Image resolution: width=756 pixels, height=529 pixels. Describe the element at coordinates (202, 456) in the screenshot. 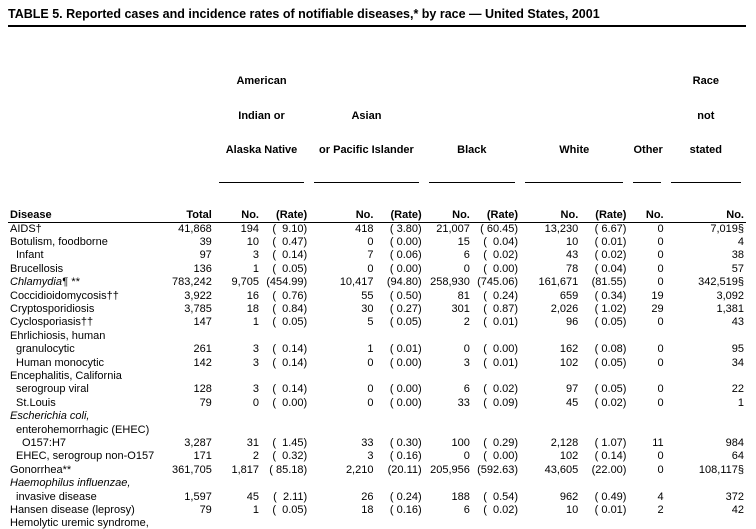

I see `cell-total: 171` at that location.